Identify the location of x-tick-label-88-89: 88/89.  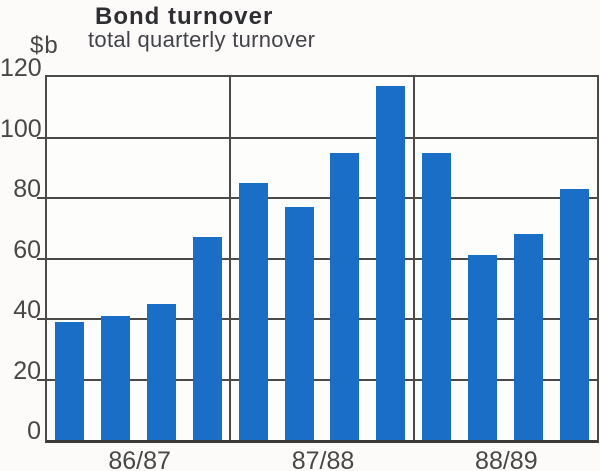
(506, 459).